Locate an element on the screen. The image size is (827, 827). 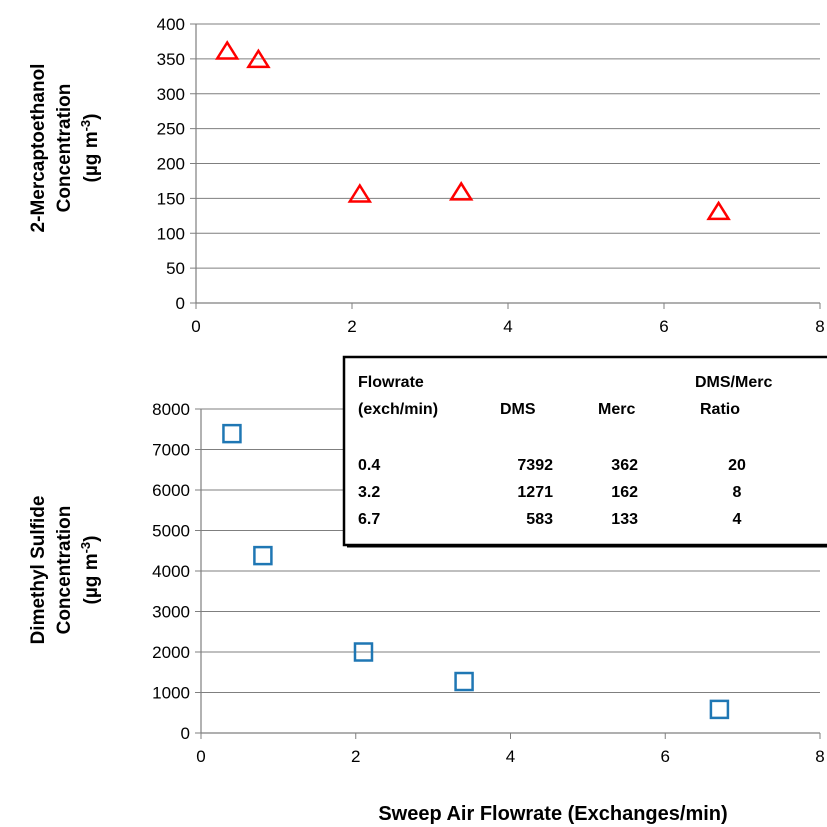
bot-y-tick-label: 1000 is located at coordinates (171, 693).